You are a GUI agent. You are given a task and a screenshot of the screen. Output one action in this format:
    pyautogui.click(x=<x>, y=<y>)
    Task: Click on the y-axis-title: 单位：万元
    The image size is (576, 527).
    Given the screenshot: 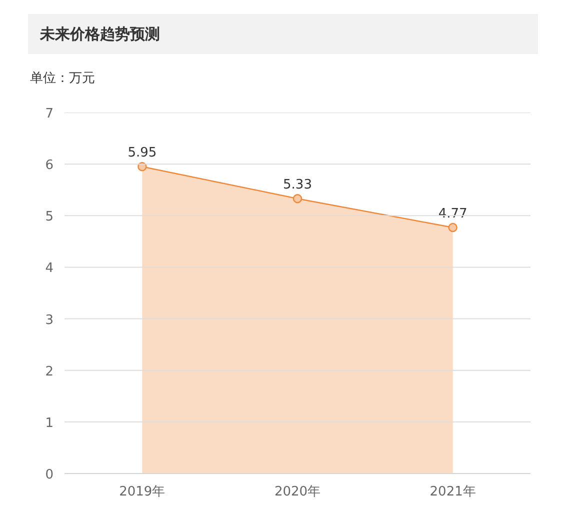 What is the action you would take?
    pyautogui.click(x=62, y=79)
    